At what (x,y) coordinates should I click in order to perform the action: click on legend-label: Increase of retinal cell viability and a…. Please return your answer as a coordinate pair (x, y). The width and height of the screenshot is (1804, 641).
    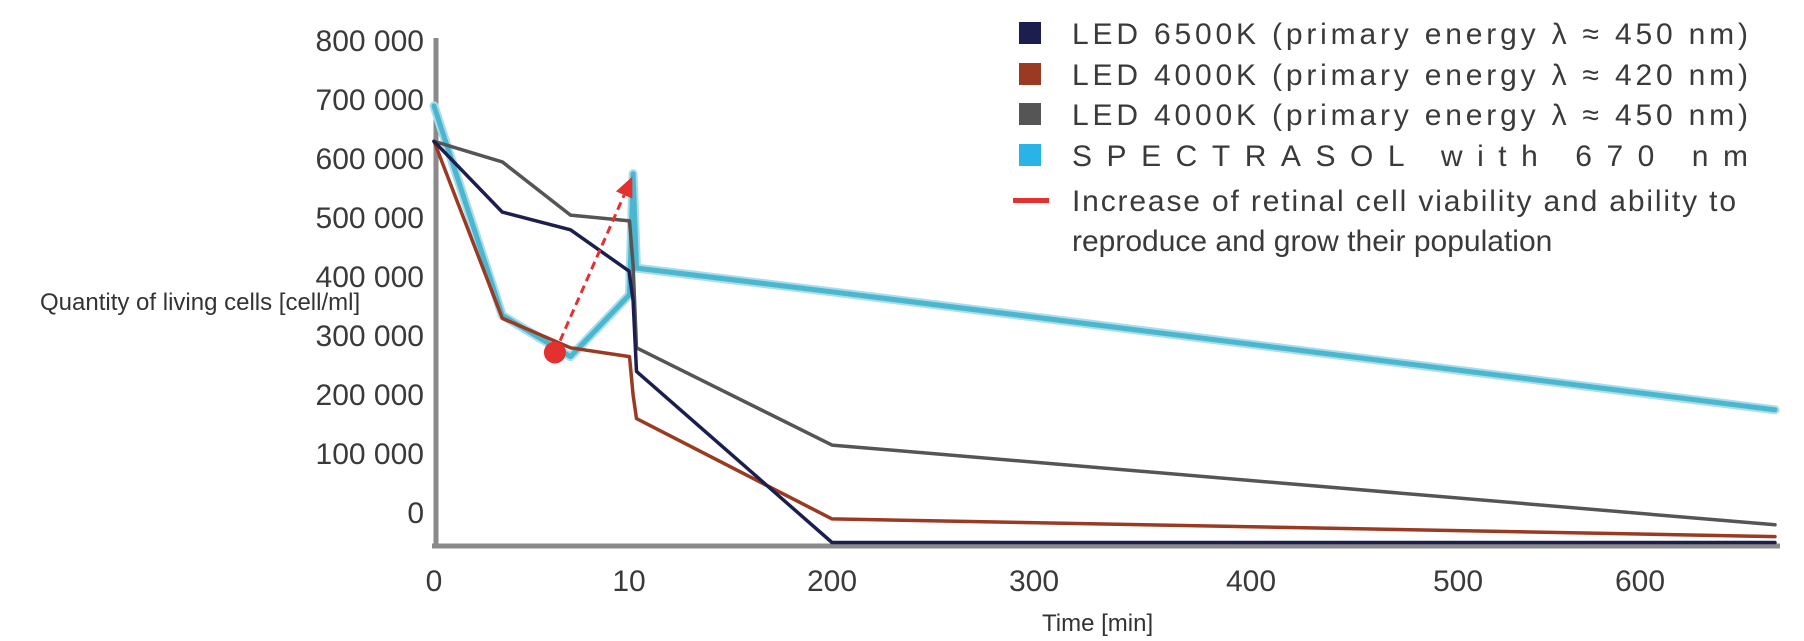
    Looking at the image, I should click on (1404, 201).